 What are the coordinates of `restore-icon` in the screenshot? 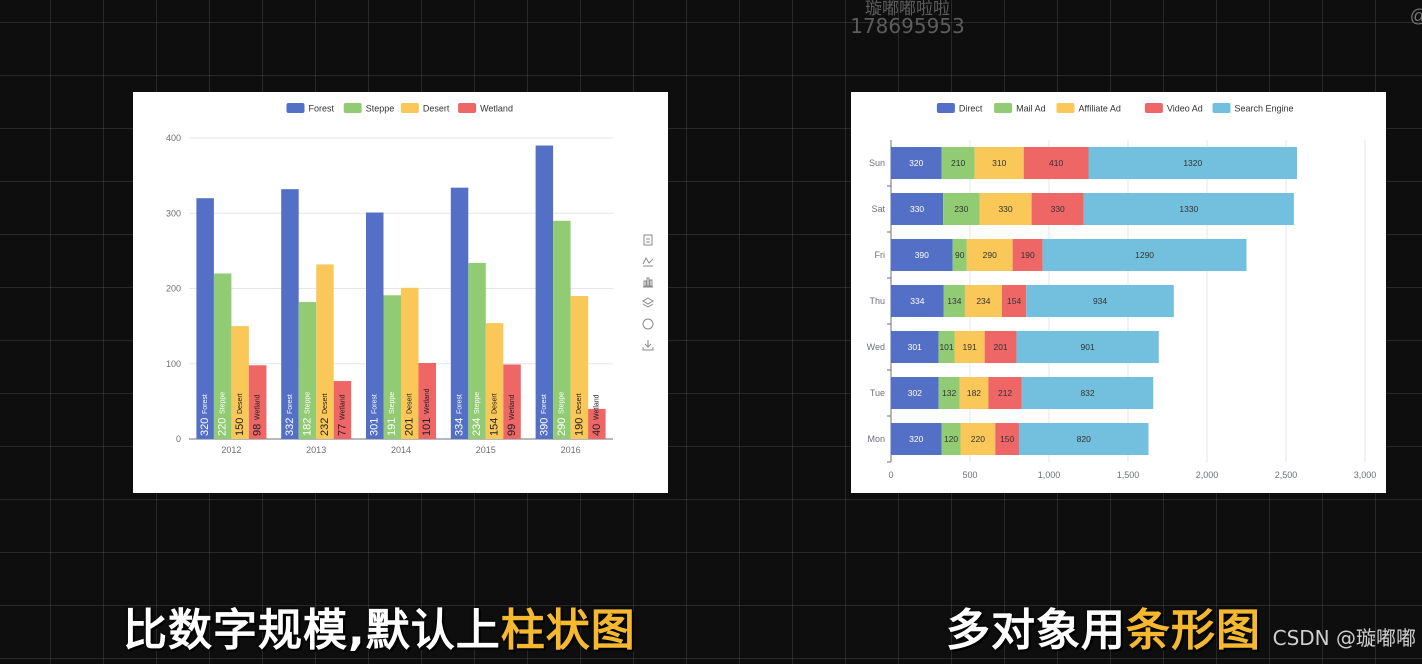 It's located at (648, 324).